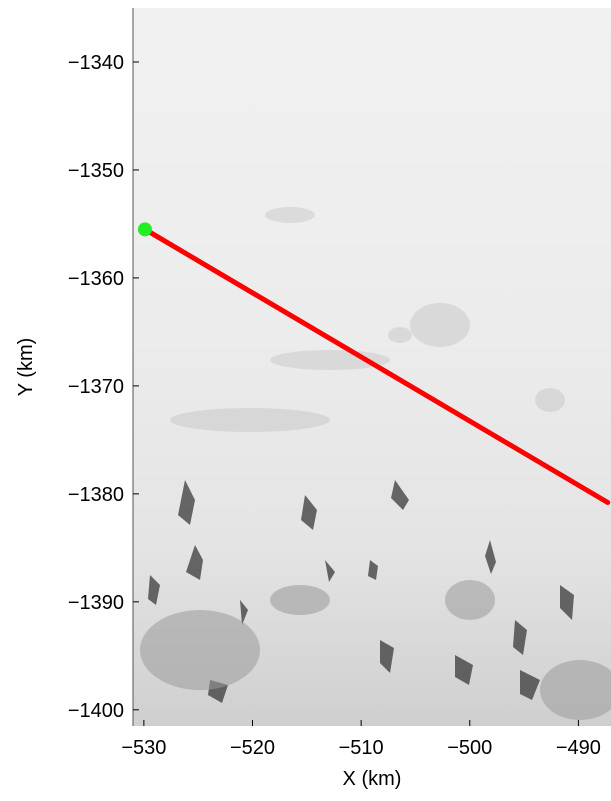 The height and width of the screenshot is (801, 611). What do you see at coordinates (361, 748) in the screenshot?
I see `x-tick-label: −510` at bounding box center [361, 748].